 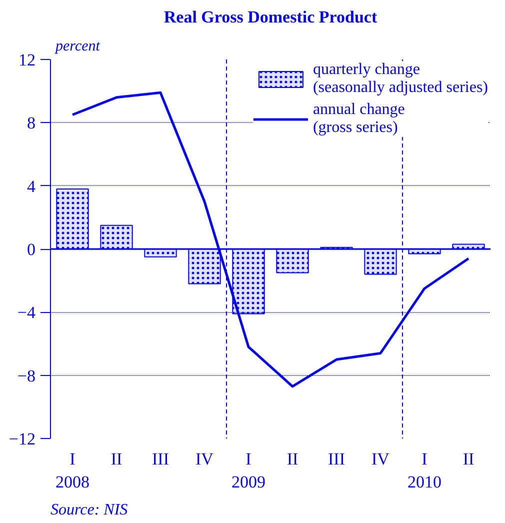 What do you see at coordinates (271, 17) in the screenshot?
I see `chart-title: Real Gross Domestic Product` at bounding box center [271, 17].